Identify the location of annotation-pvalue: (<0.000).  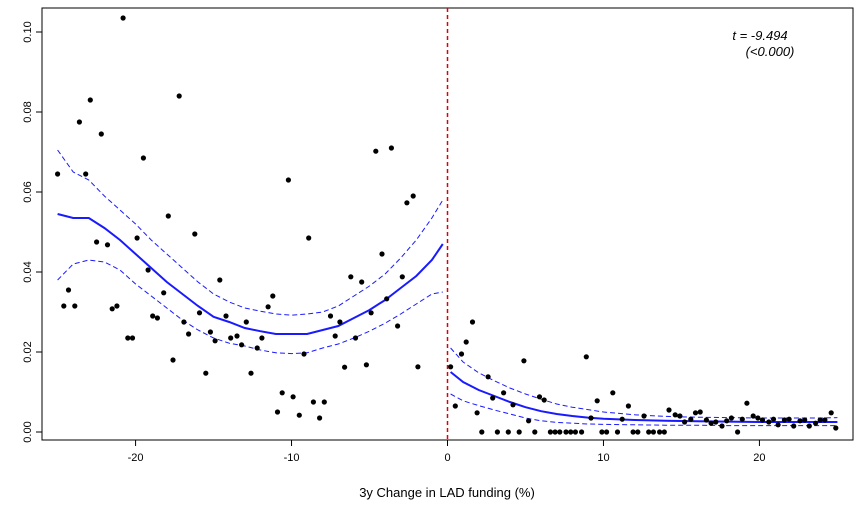
(770, 51).